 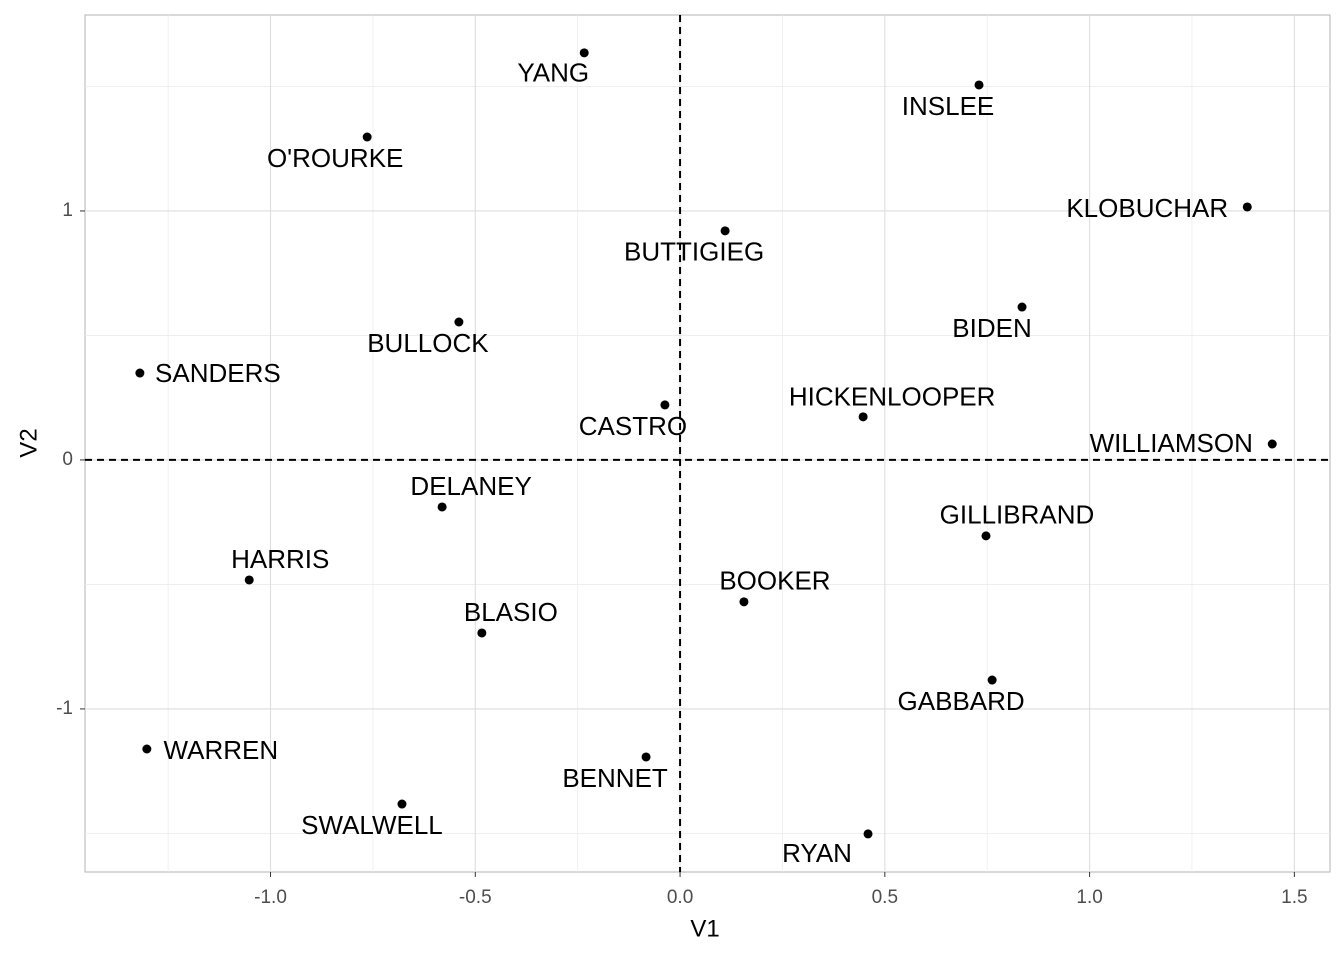 What do you see at coordinates (1017, 515) in the screenshot?
I see `point-label: GILLIBRAND` at bounding box center [1017, 515].